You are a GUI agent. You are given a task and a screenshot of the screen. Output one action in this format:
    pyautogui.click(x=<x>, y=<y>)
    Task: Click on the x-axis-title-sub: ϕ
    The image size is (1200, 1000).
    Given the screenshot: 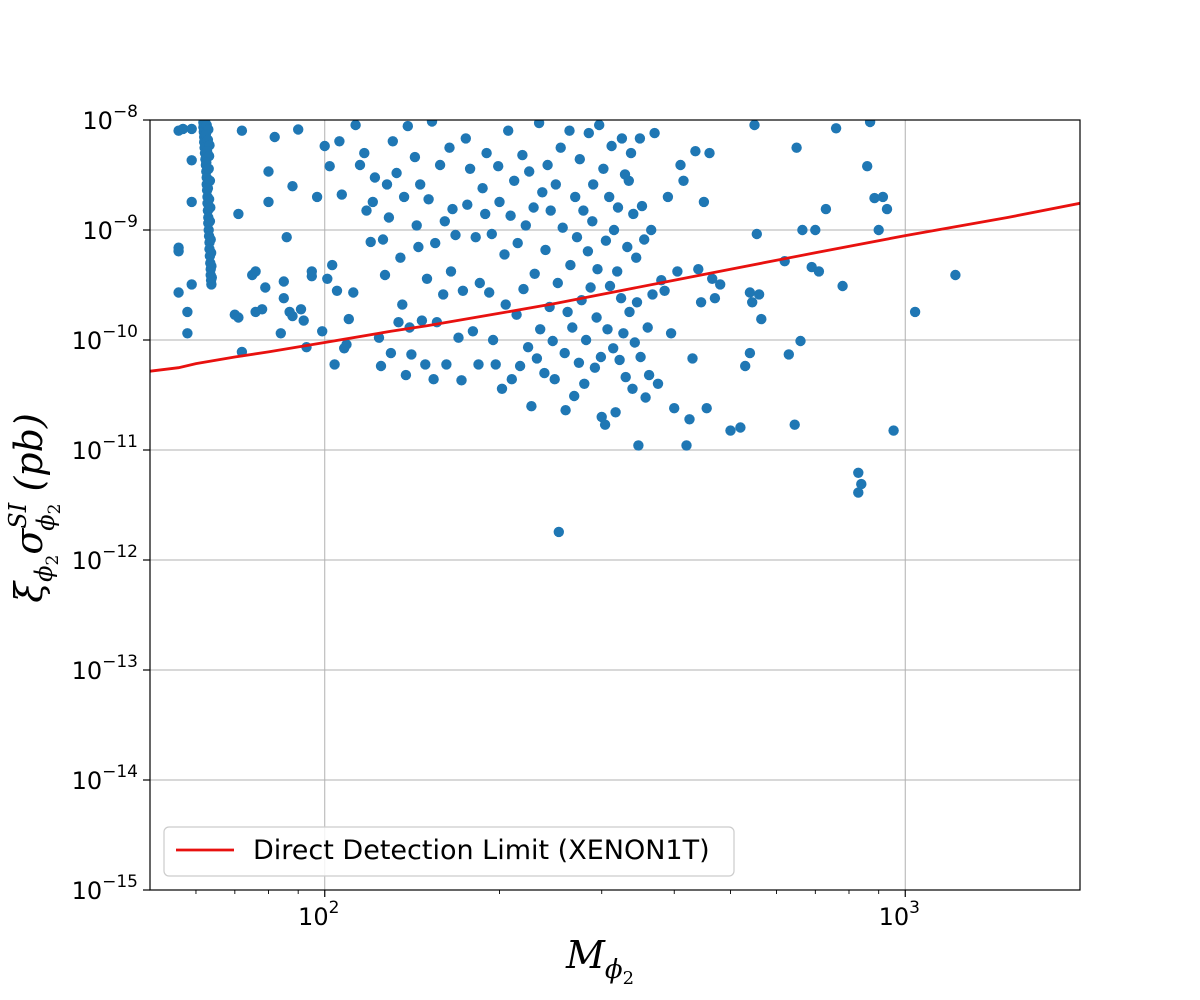 What is the action you would take?
    pyautogui.click(x=614, y=970)
    